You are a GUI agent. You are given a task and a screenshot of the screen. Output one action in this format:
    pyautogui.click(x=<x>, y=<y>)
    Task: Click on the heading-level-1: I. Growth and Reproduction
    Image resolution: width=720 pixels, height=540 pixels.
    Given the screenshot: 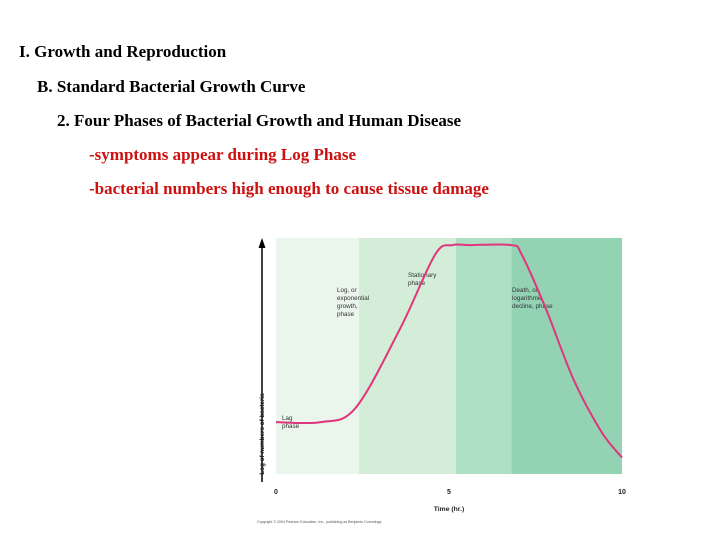 What is the action you would take?
    pyautogui.click(x=123, y=51)
    